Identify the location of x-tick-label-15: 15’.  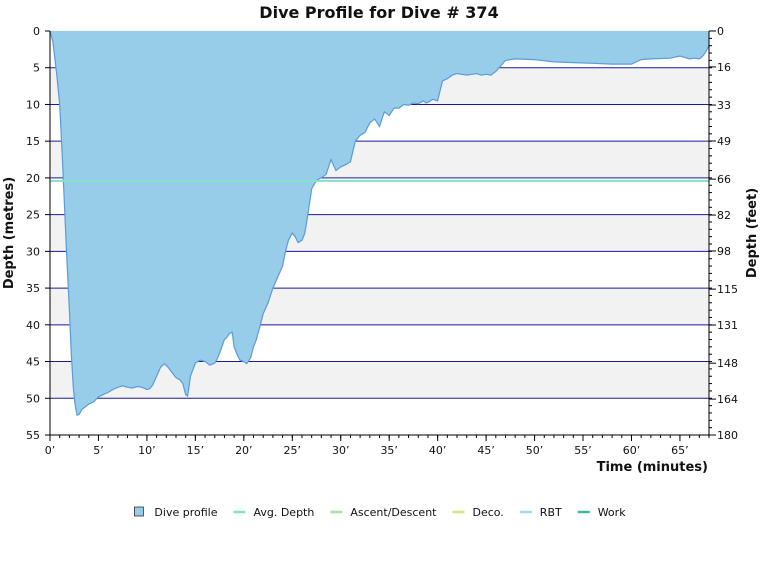
(196, 450).